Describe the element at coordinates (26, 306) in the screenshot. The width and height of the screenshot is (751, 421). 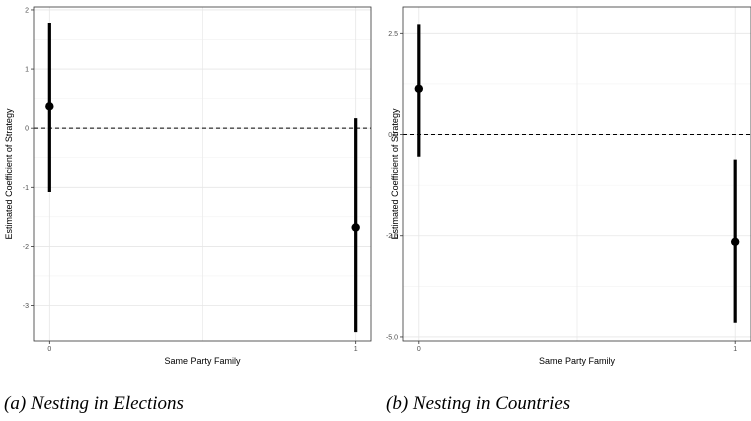
I see `y-tick-label: -3` at that location.